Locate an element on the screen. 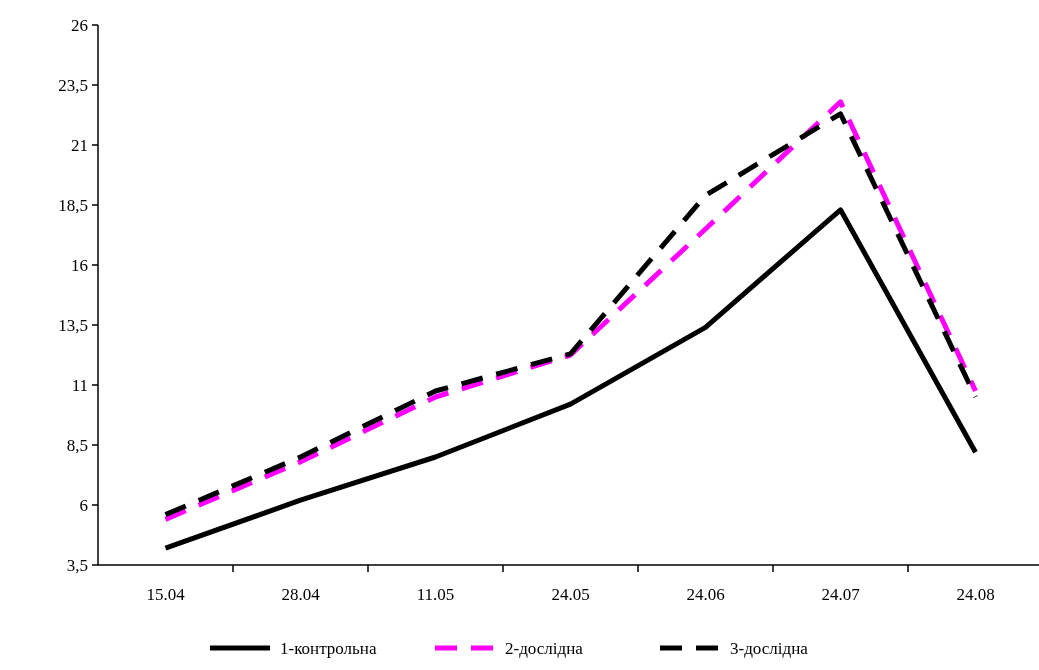 The height and width of the screenshot is (670, 1039). y-tick-label: 13,5 is located at coordinates (73, 325).